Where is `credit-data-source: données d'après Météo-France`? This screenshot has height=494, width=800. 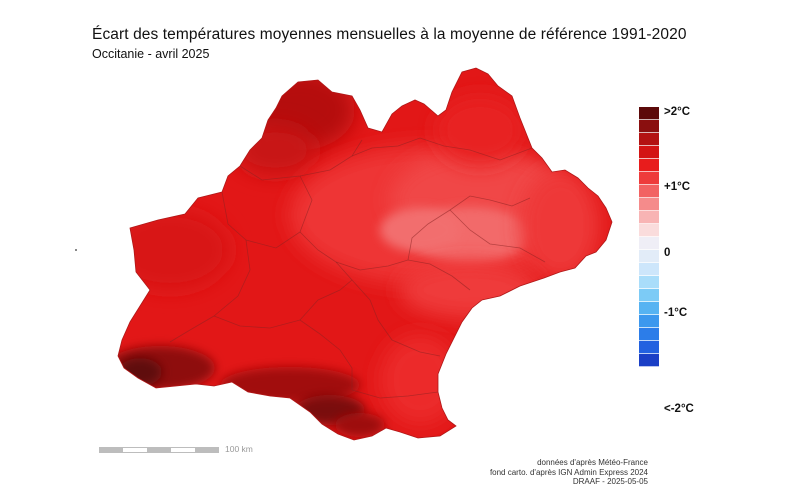 credit-data-source: données d'après Météo-France is located at coordinates (592, 462).